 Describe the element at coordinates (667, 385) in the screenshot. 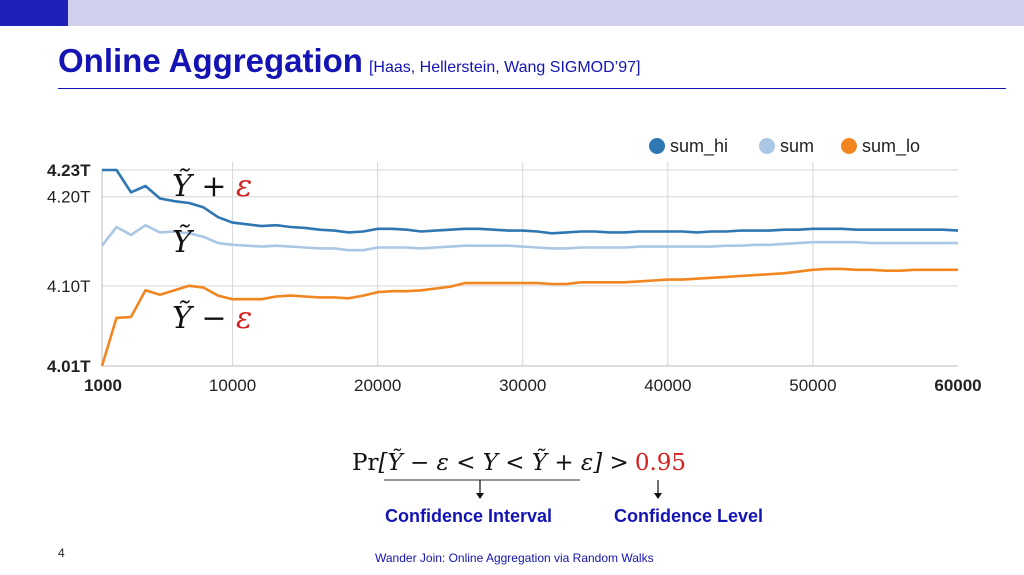

I see `x-tick-label: 40000` at that location.